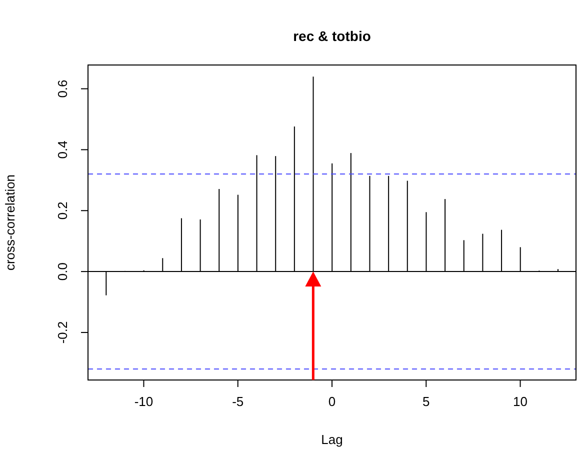 The height and width of the screenshot is (456, 580). What do you see at coordinates (238, 402) in the screenshot?
I see `x-tick-label: -5` at bounding box center [238, 402].